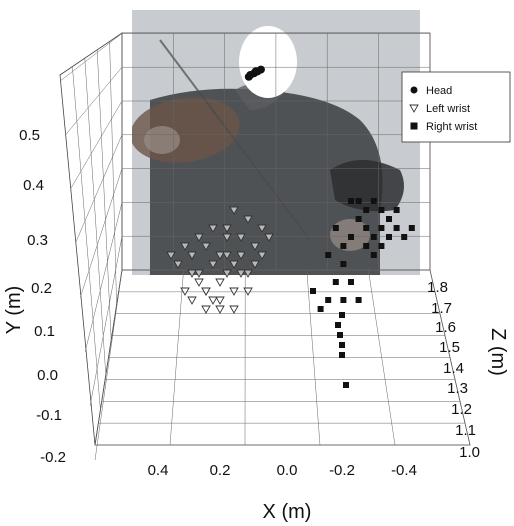 The width and height of the screenshot is (514, 526). What do you see at coordinates (49, 415) in the screenshot?
I see `y-tick-label: -0.1` at bounding box center [49, 415].